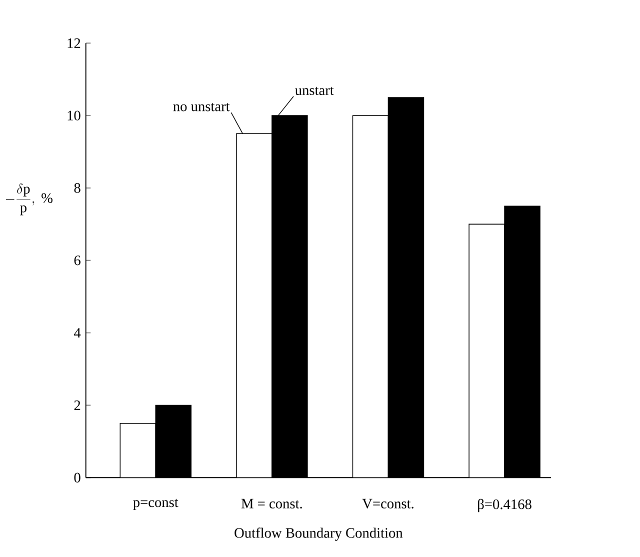 This screenshot has width=640, height=557. What do you see at coordinates (314, 90) in the screenshot?
I see `series-label: unstart` at bounding box center [314, 90].